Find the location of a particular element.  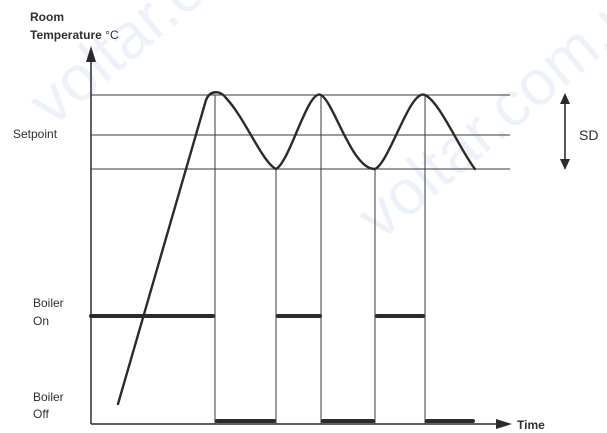

sd-range-indicator: SD is located at coordinates (579, 131).